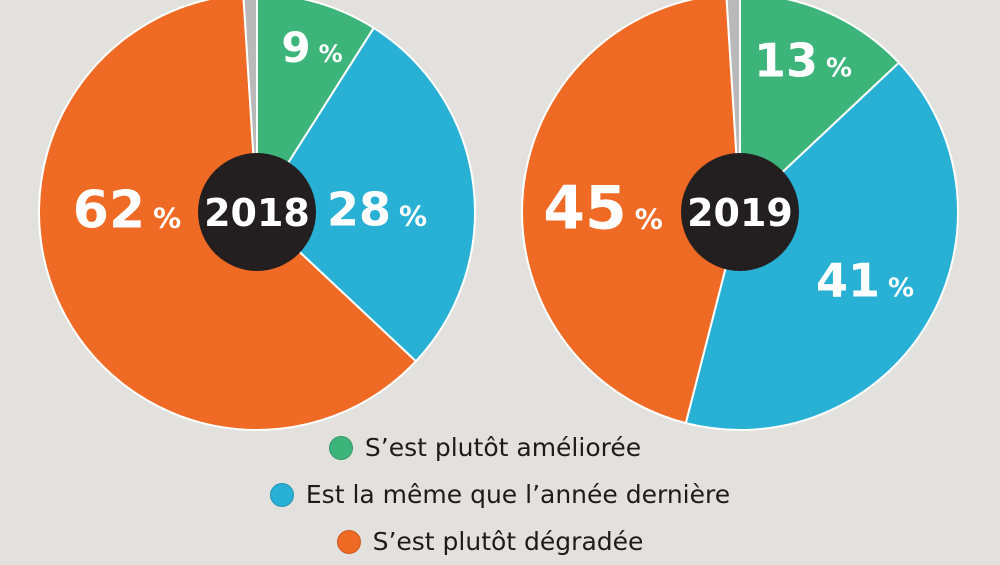  What do you see at coordinates (865, 281) in the screenshot?
I see `data-label-same: 41%` at bounding box center [865, 281].